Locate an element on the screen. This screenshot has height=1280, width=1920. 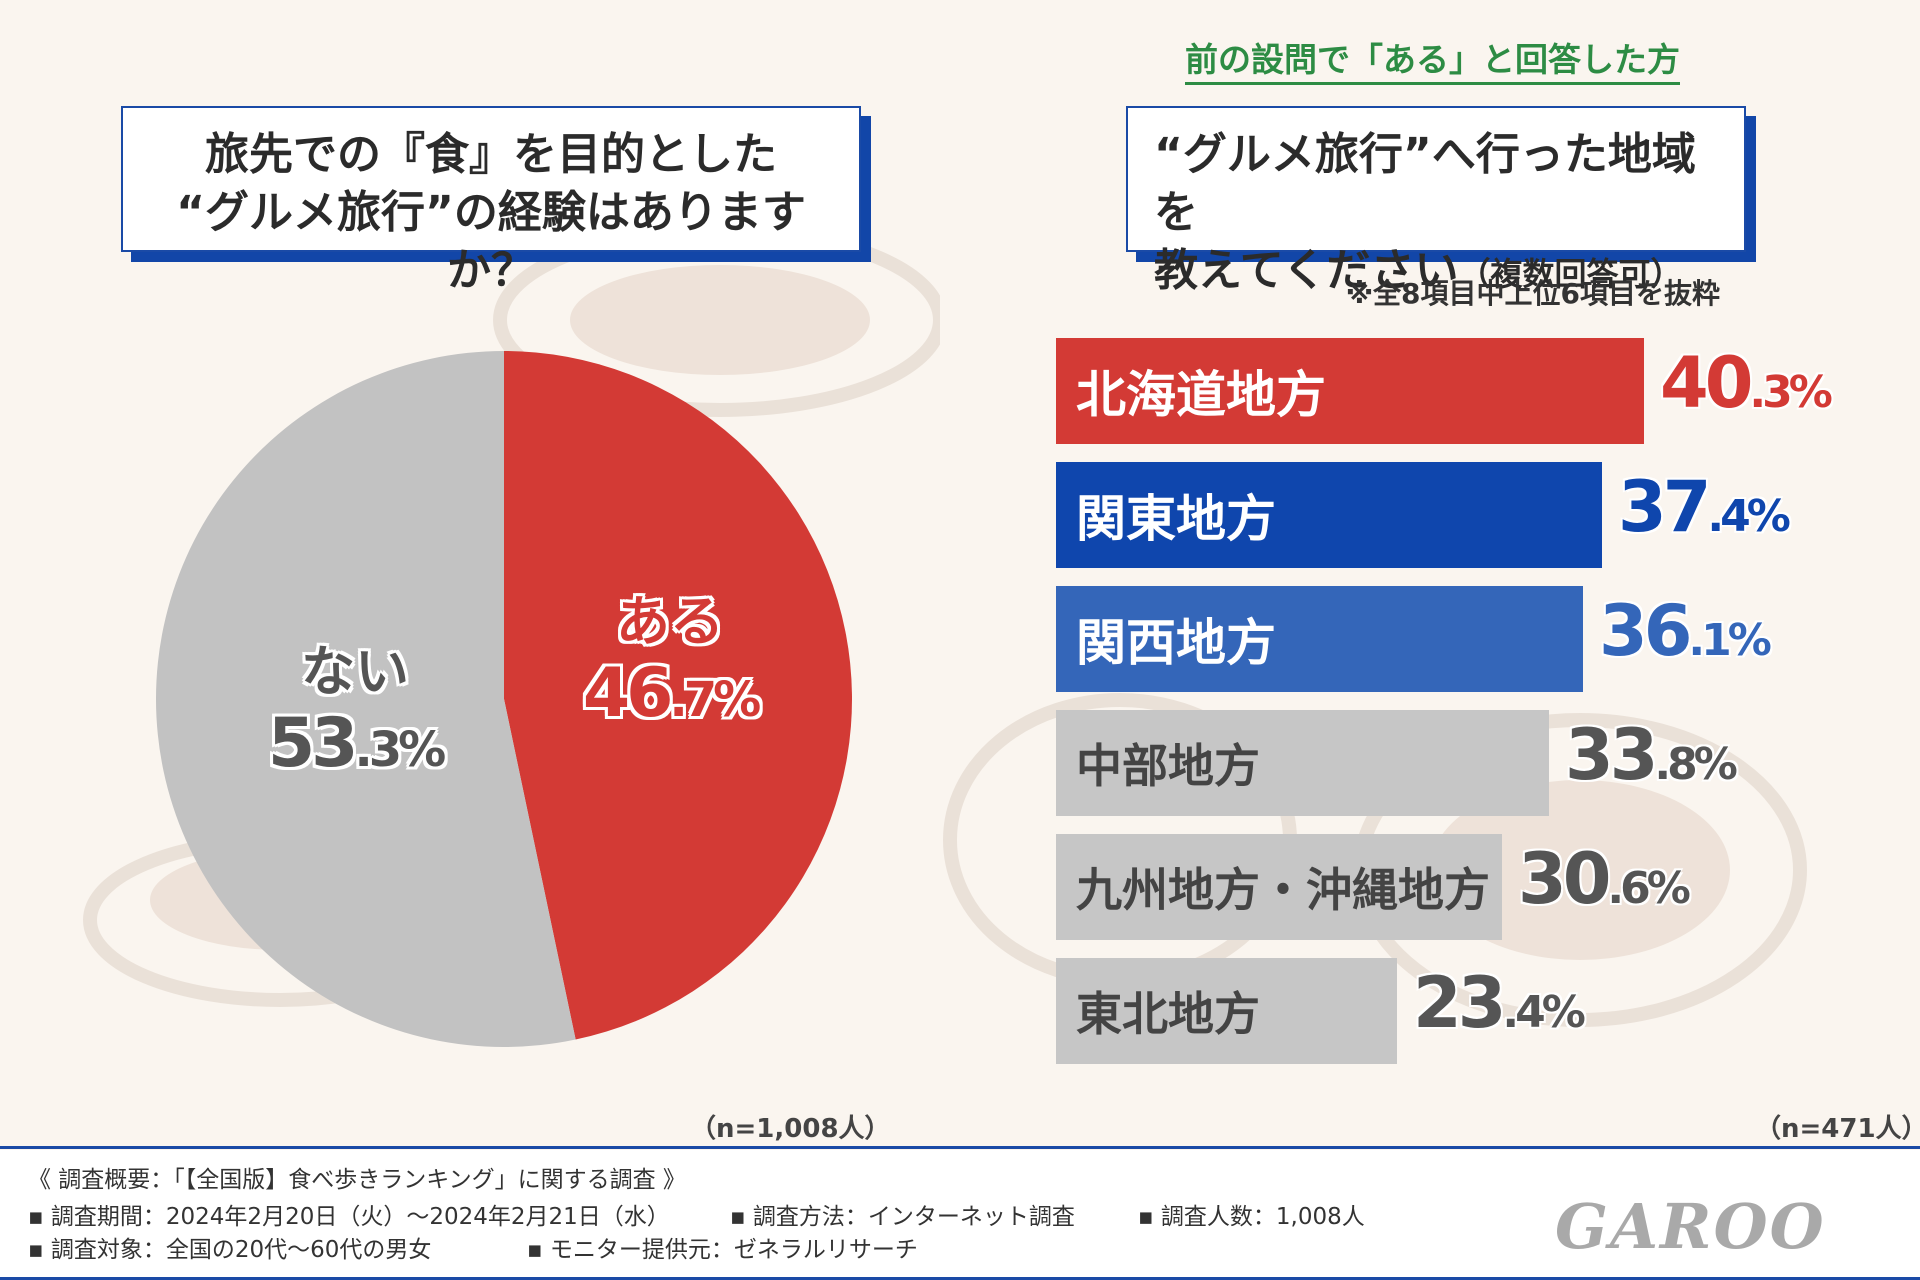
bar-question-line2: 教えてください（複数回答可） is located at coordinates (1418, 270).